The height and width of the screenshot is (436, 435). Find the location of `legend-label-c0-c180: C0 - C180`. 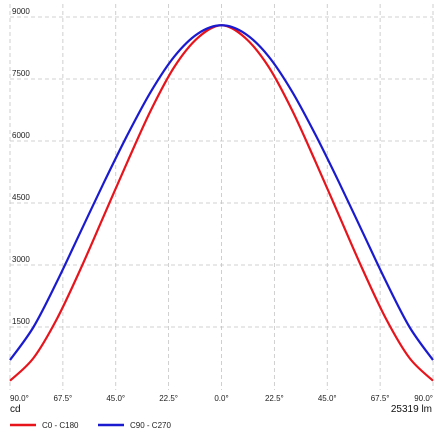

legend-label-c0-c180: C0 - C180 is located at coordinates (60, 425).